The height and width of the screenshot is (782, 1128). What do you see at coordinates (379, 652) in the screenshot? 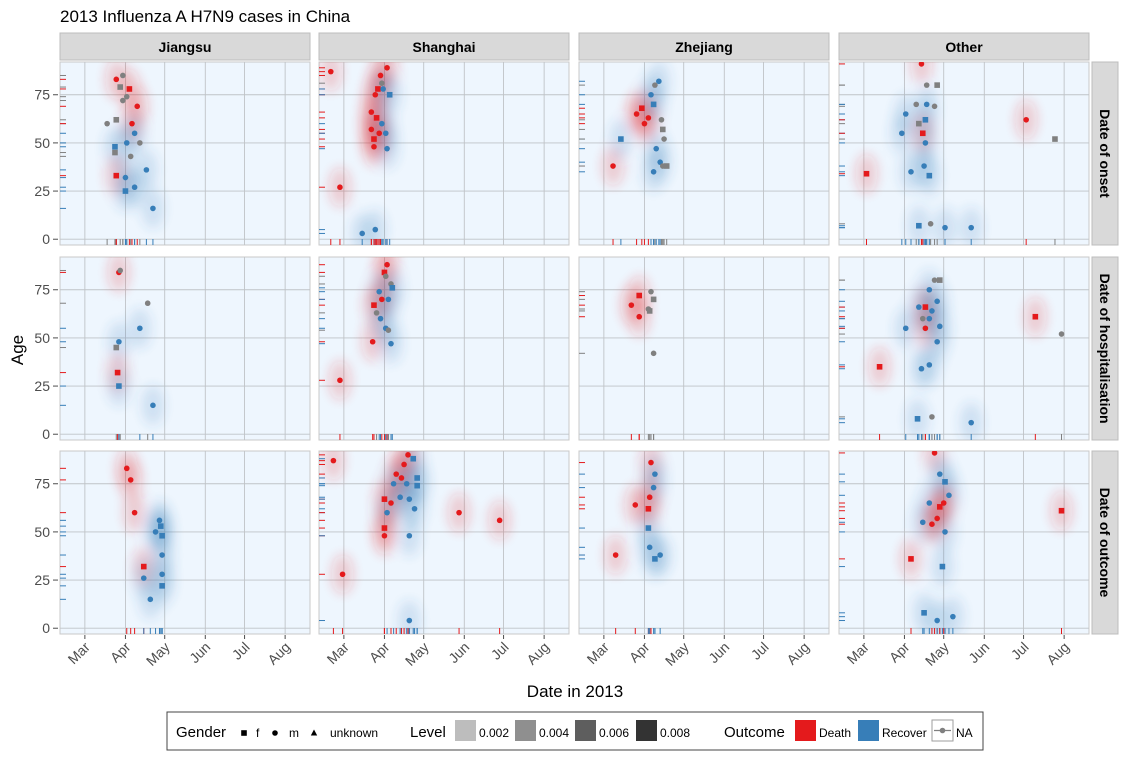
I see `x-tick-label: Apr` at bounding box center [379, 652].